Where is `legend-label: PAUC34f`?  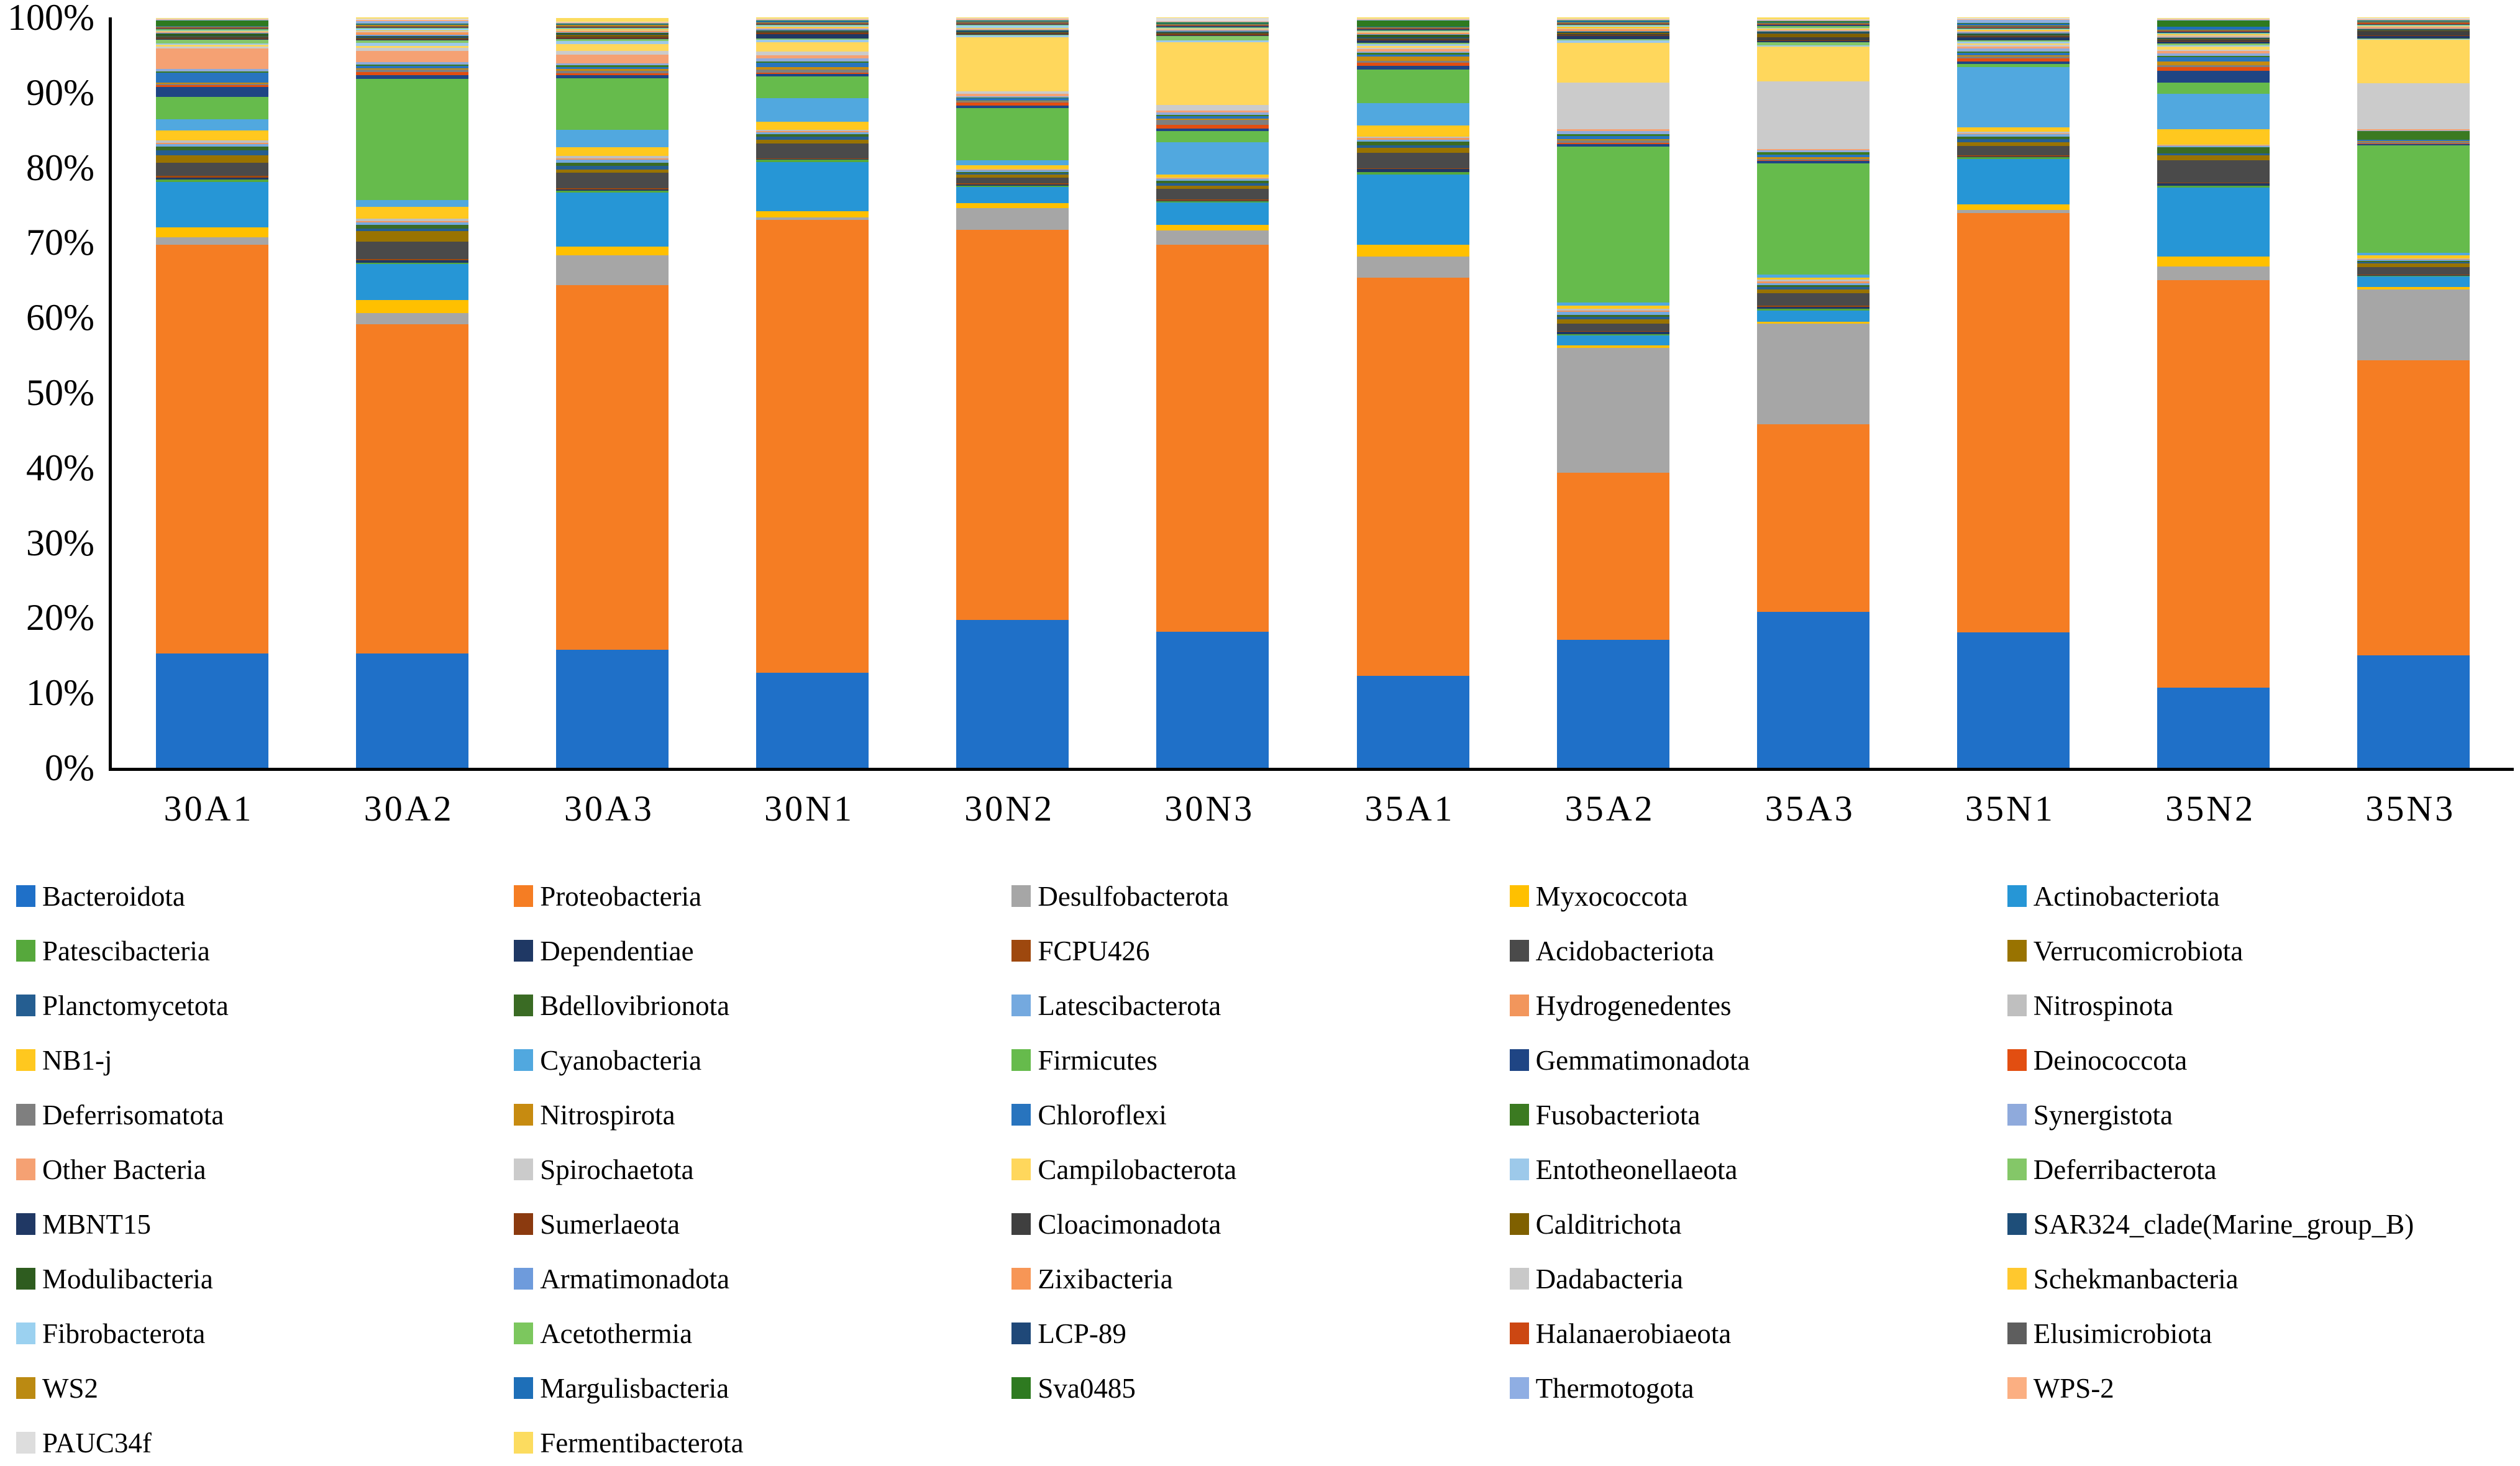
legend-label: PAUC34f is located at coordinates (97, 1443).